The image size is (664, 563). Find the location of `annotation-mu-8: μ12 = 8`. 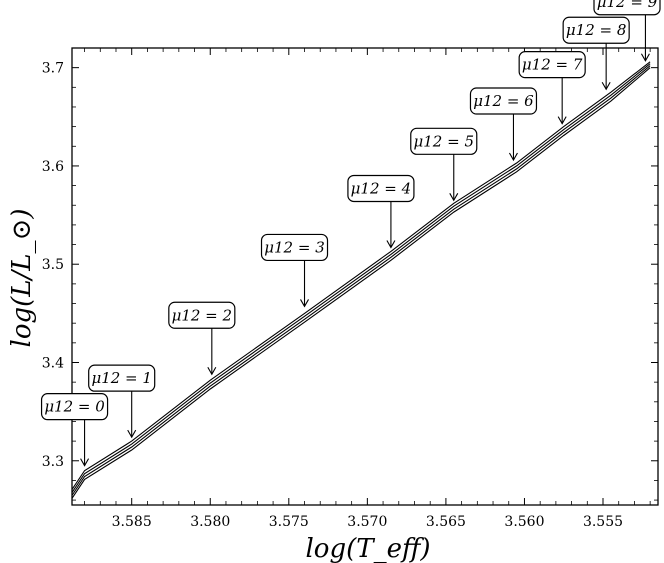

annotation-mu-8: μ12 = 8 is located at coordinates (596, 53).